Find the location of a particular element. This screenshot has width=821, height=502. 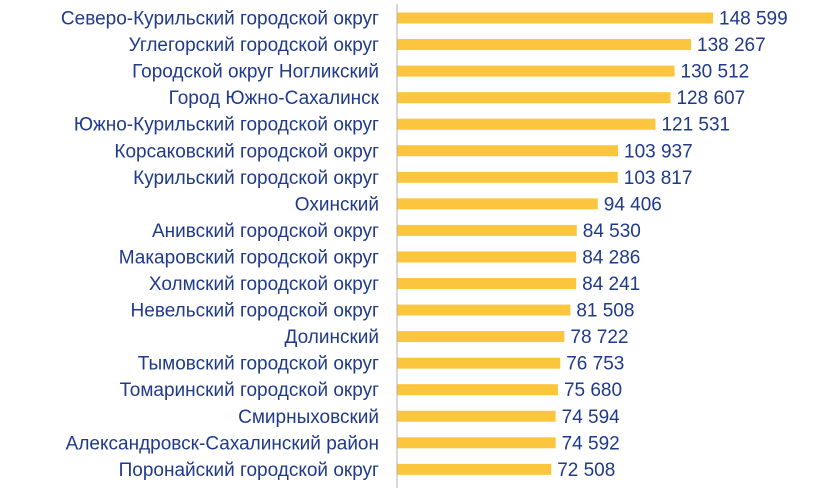

category-label: Южно-Курильский городской округ is located at coordinates (226, 125).